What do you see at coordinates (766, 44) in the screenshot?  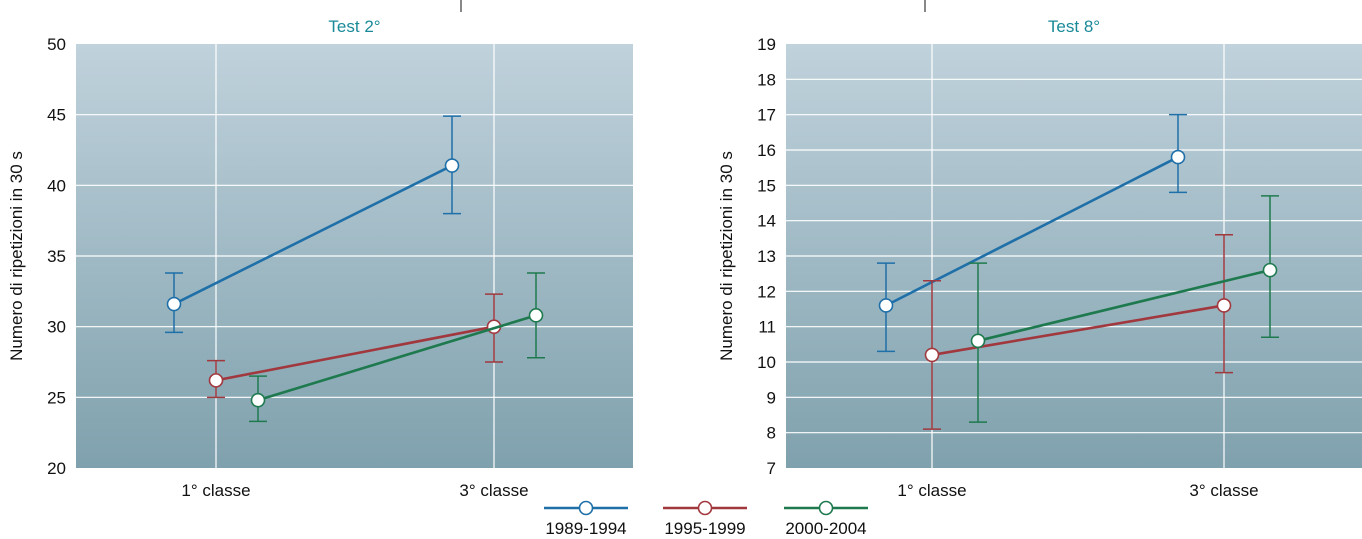 I see `y-tick-label: 19` at bounding box center [766, 44].